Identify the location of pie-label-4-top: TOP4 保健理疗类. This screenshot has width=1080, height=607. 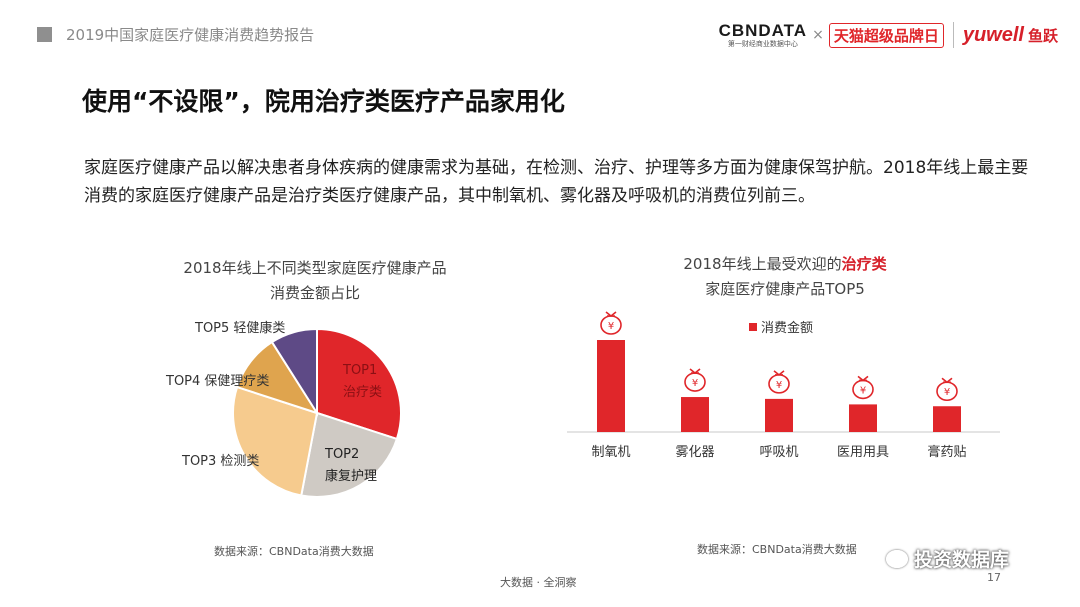
(218, 381).